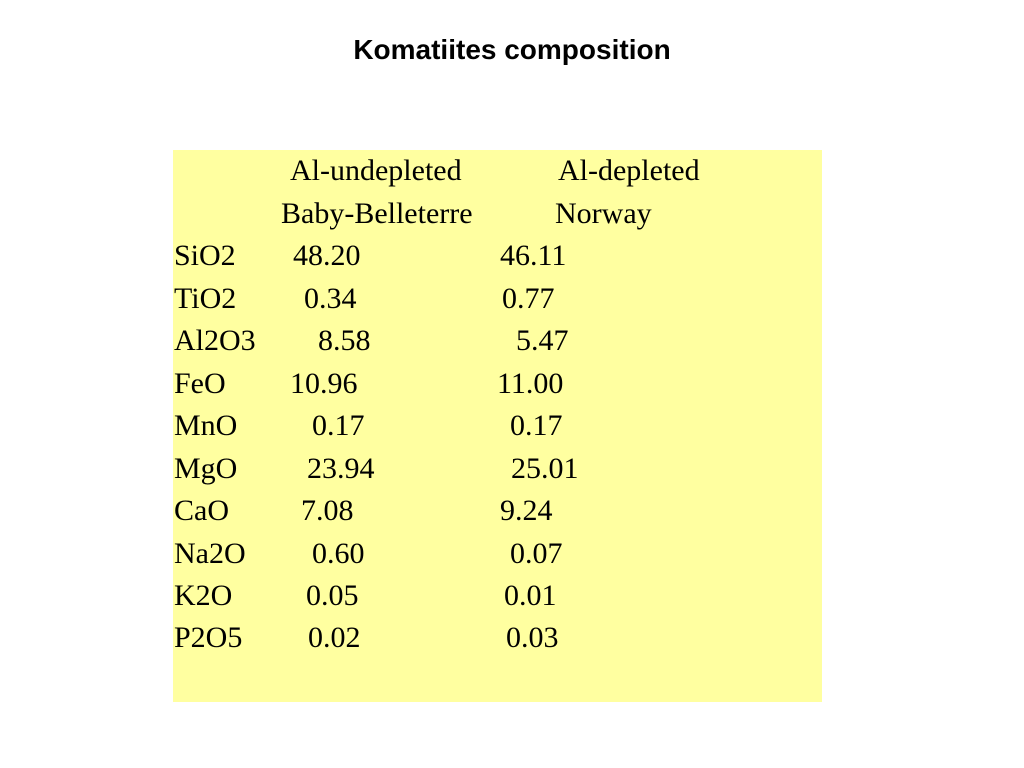 This screenshot has width=1024, height=768. What do you see at coordinates (334, 637) in the screenshot?
I see `value-al-undepleted: 0.02` at bounding box center [334, 637].